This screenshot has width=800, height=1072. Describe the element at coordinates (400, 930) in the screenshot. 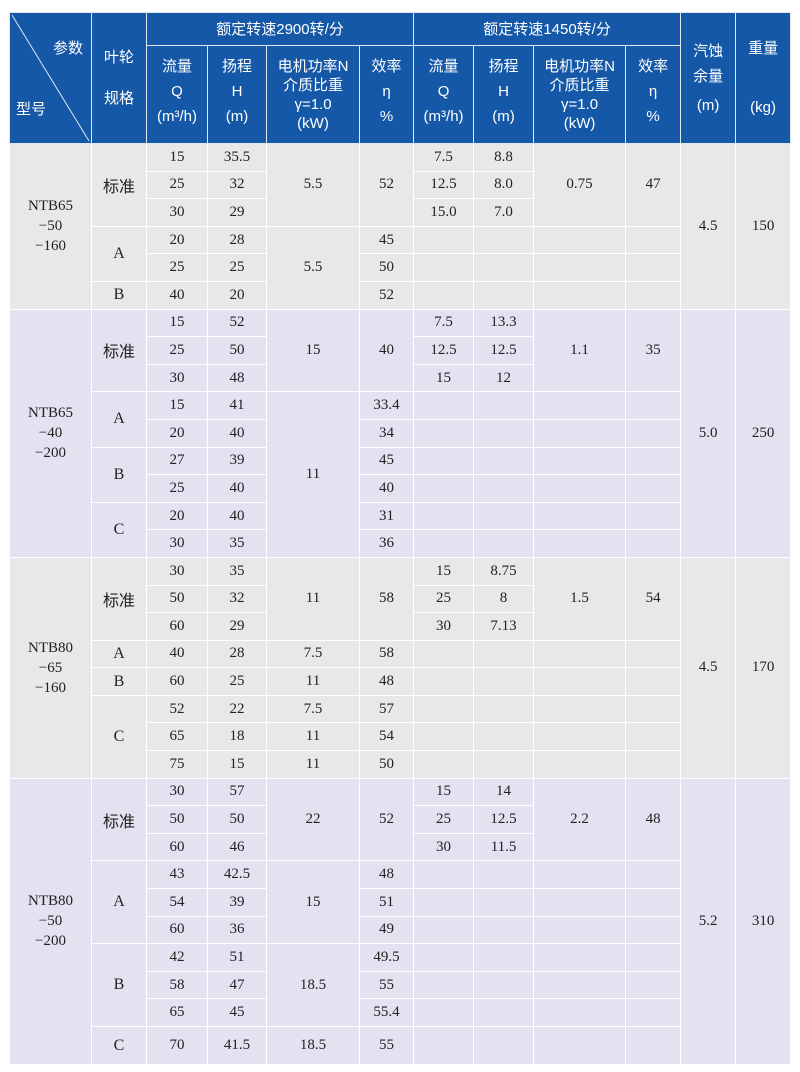

I see `table-row: 60 36 49` at that location.